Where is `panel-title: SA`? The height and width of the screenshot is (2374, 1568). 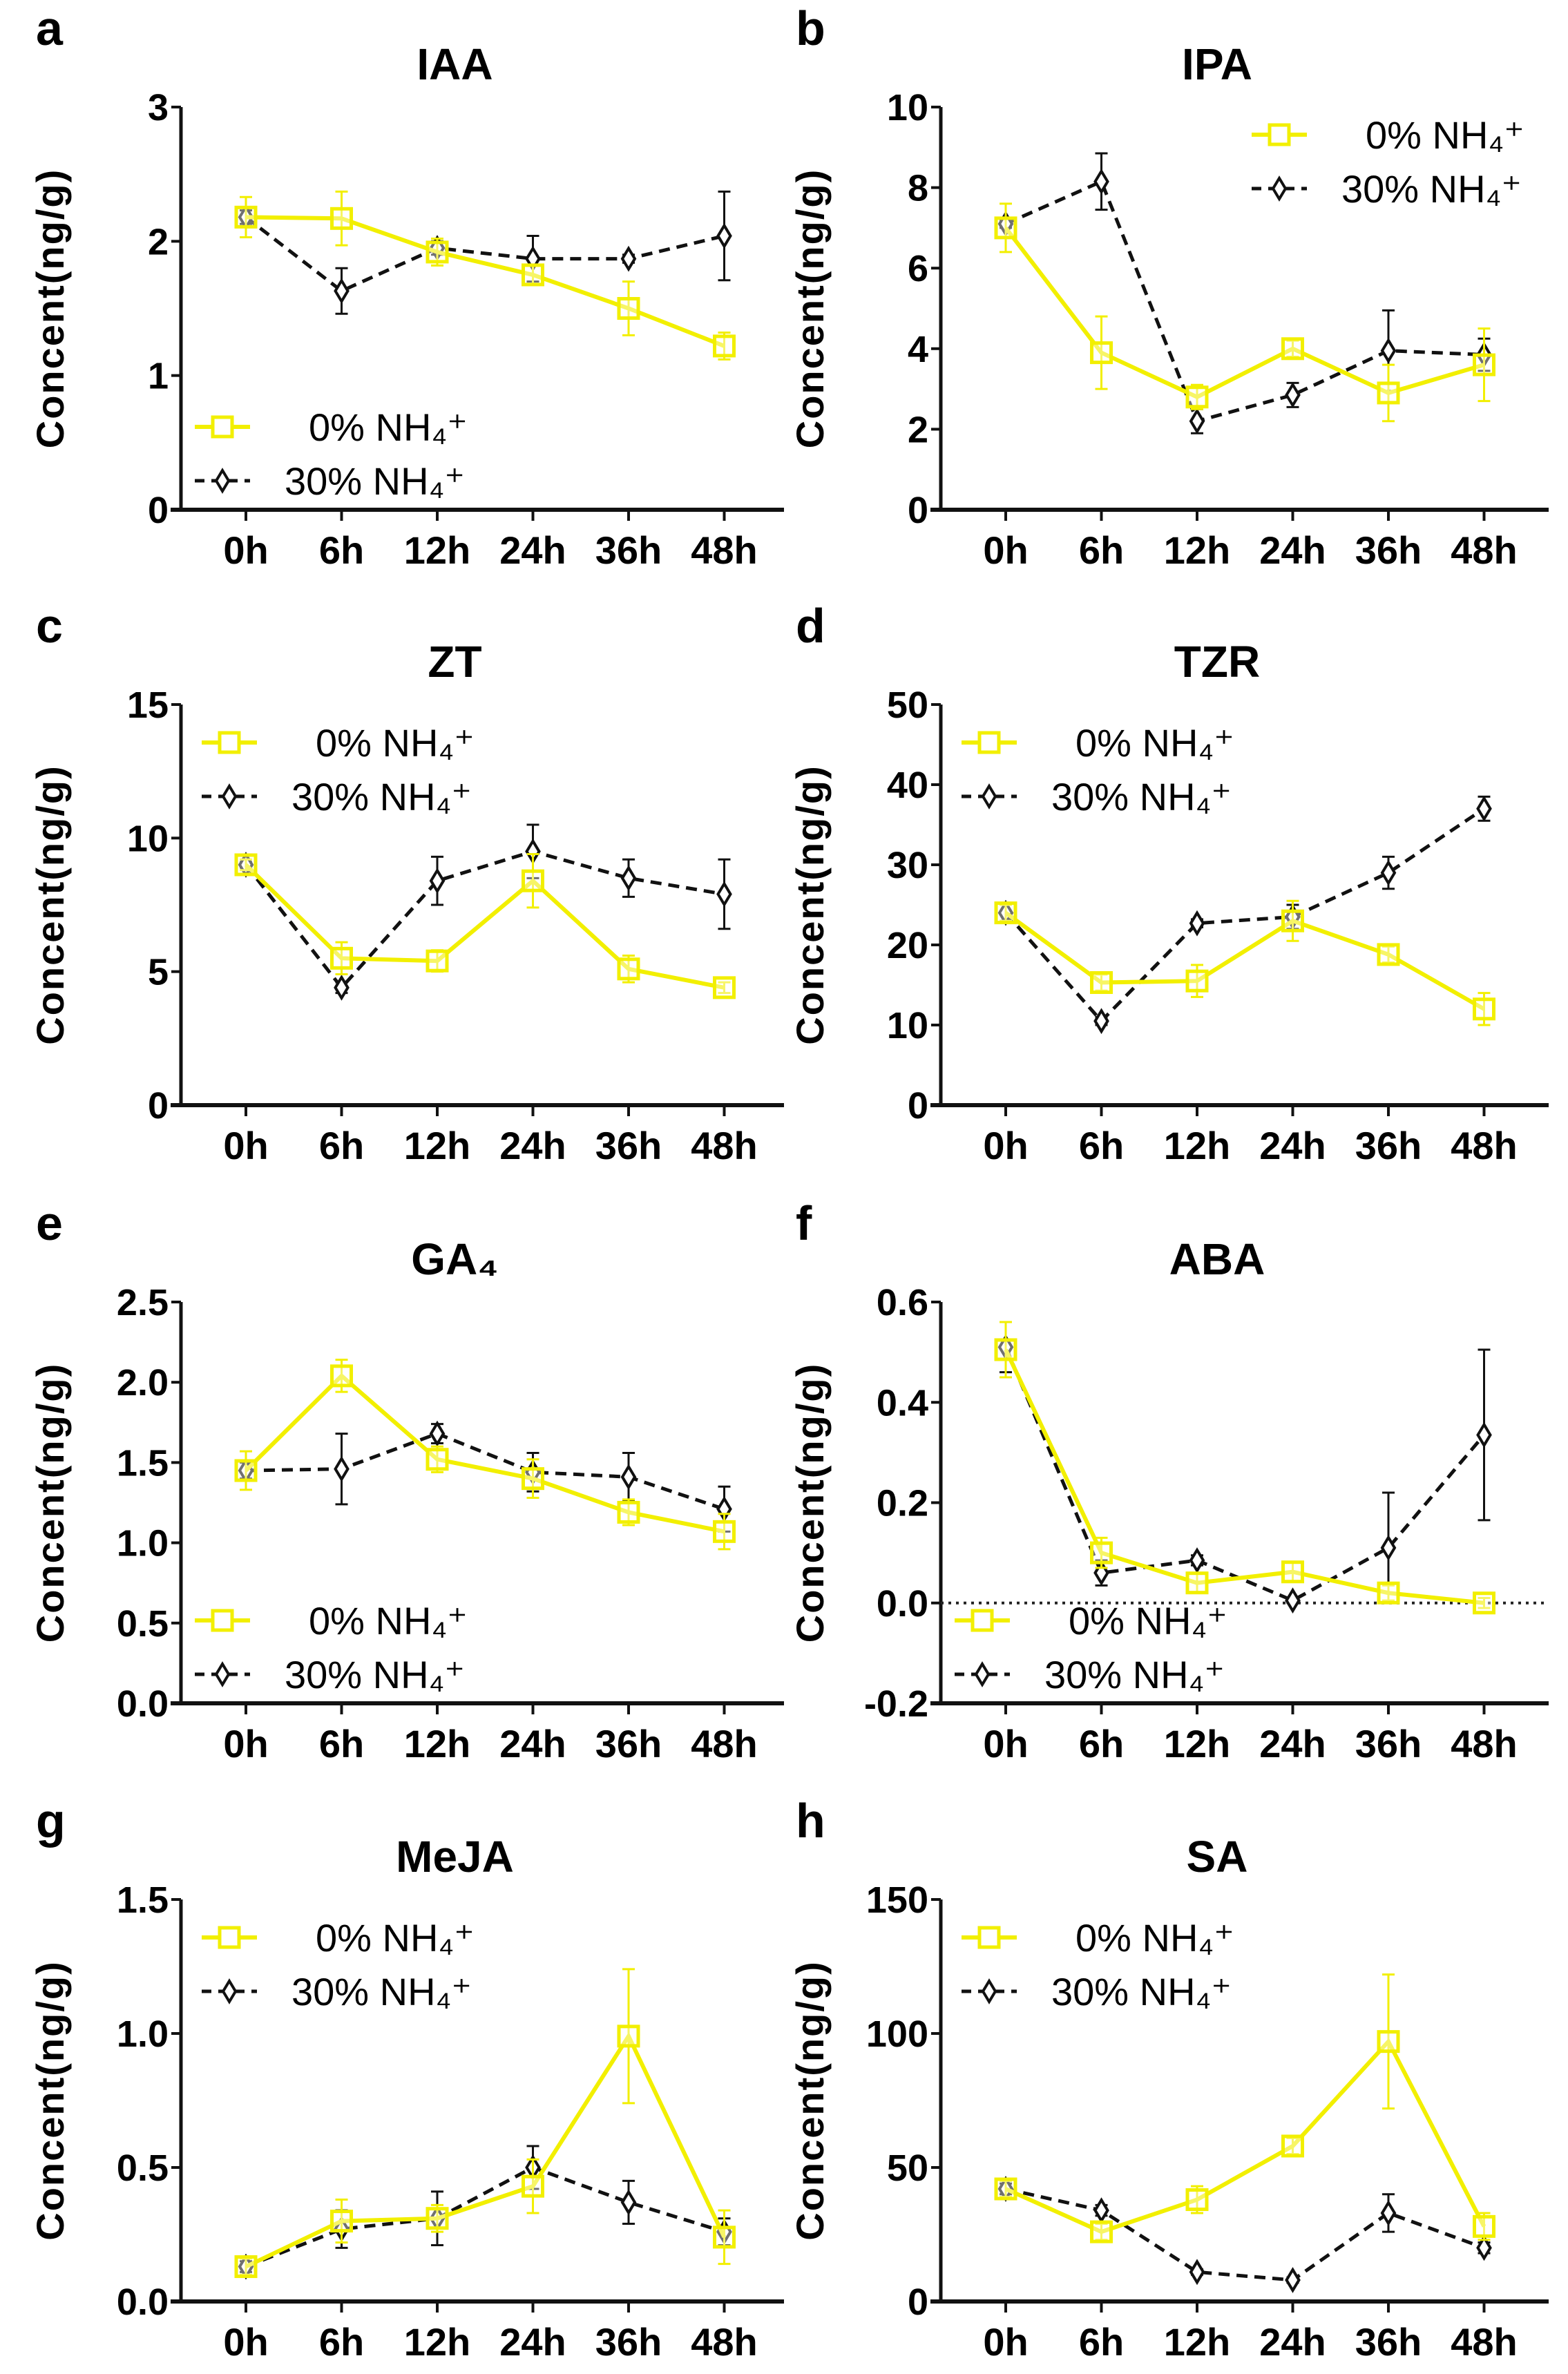 panel-title: SA is located at coordinates (1217, 1857).